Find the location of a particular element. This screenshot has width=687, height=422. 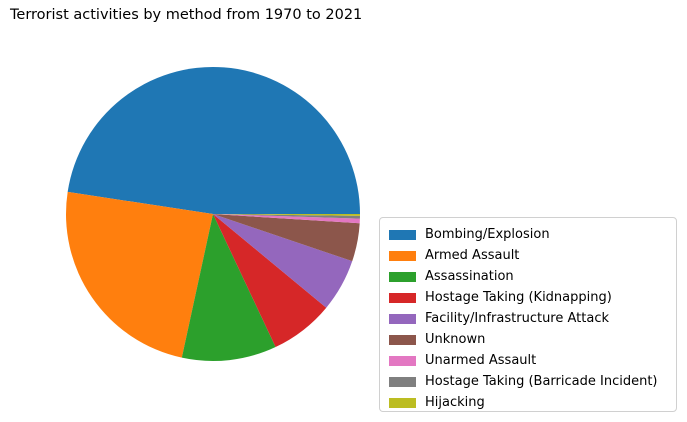

legend-item: Bombing/Explosion is located at coordinates (532, 234).